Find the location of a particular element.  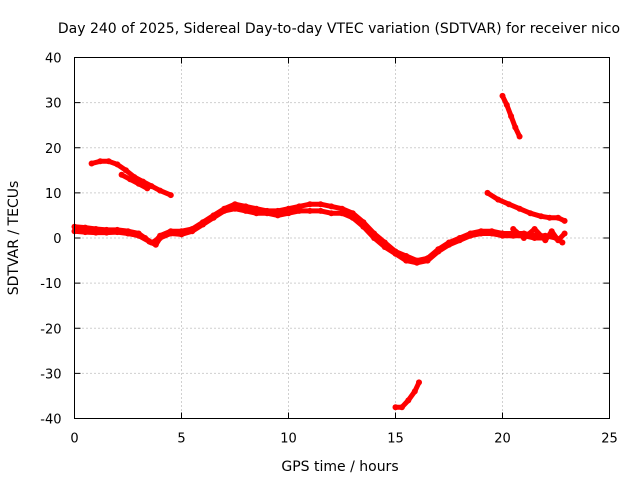

series-arc-early-branch is located at coordinates (134, 181).